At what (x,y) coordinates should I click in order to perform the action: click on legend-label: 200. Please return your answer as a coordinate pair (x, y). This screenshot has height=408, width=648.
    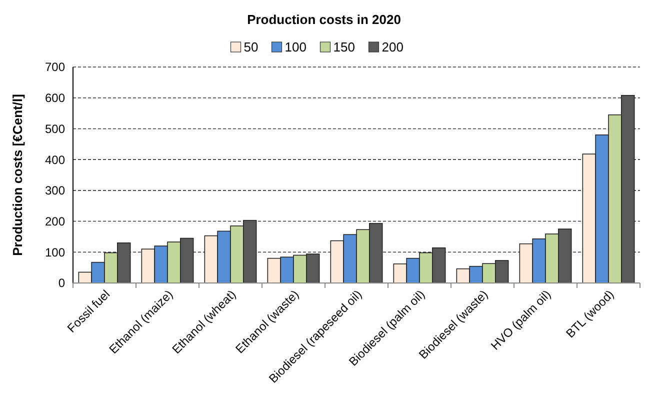
    Looking at the image, I should click on (393, 47).